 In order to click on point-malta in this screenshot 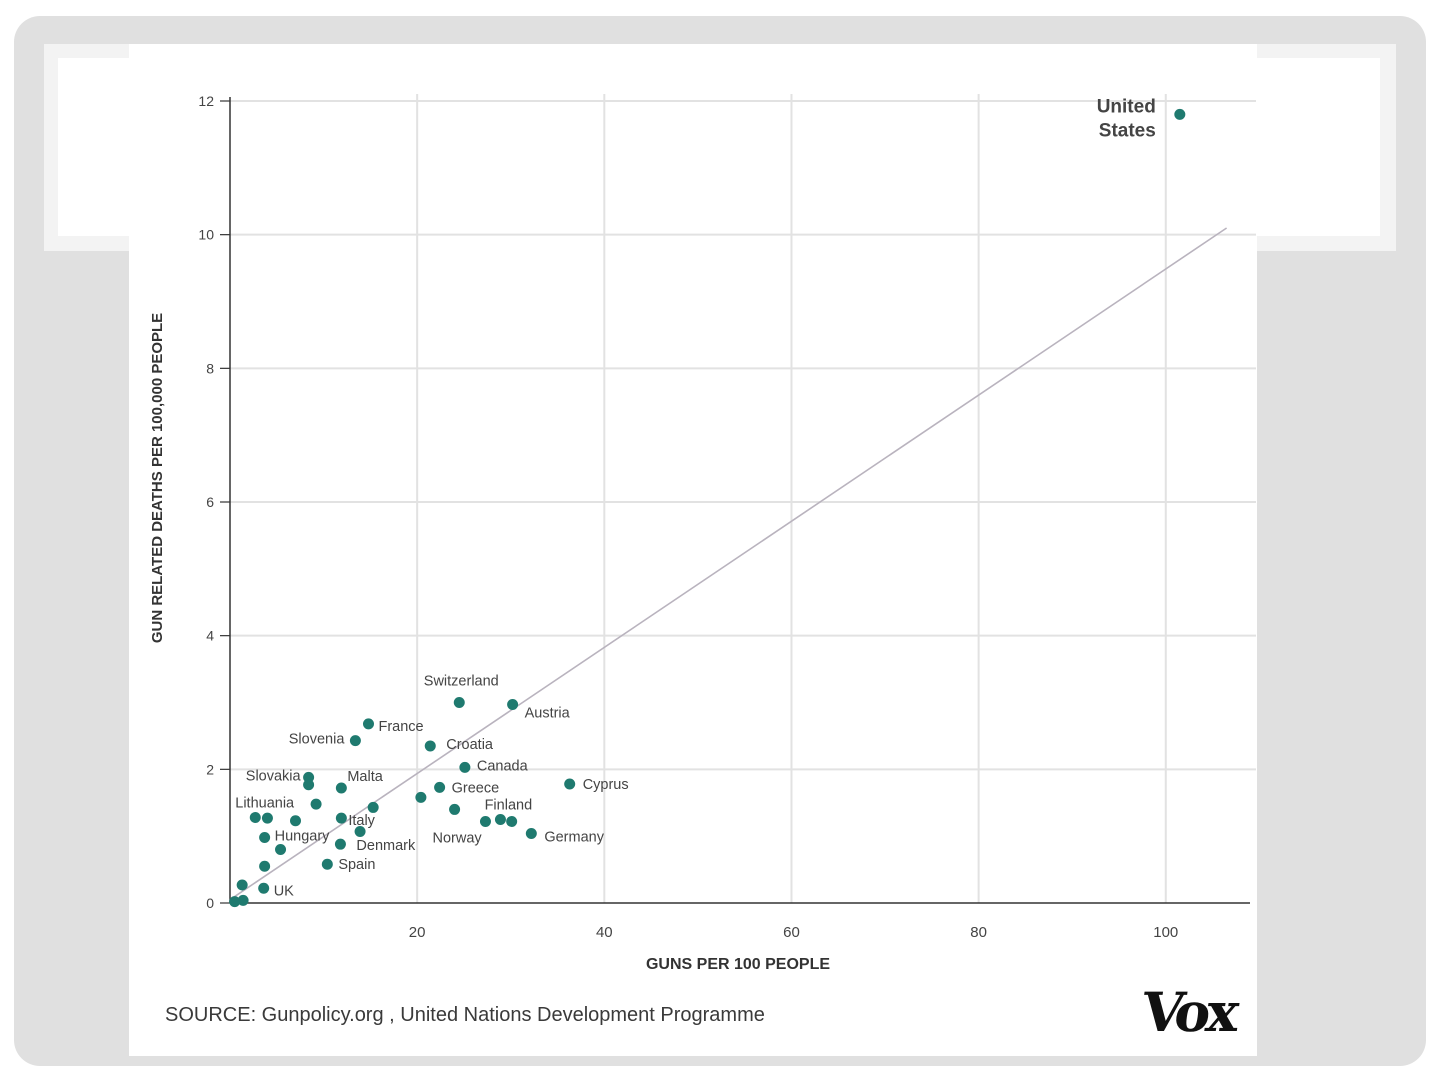, I will do `click(341, 788)`.